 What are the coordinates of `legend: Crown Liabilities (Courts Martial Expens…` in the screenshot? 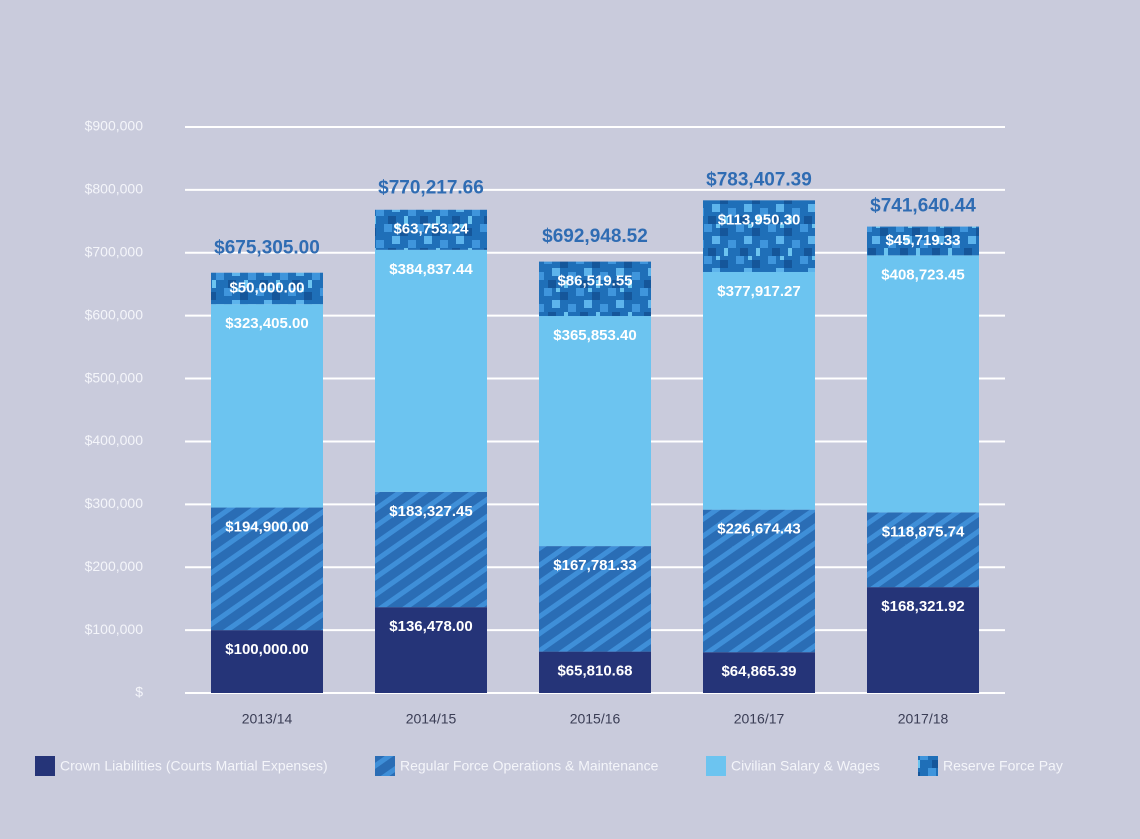 It's located at (549, 766).